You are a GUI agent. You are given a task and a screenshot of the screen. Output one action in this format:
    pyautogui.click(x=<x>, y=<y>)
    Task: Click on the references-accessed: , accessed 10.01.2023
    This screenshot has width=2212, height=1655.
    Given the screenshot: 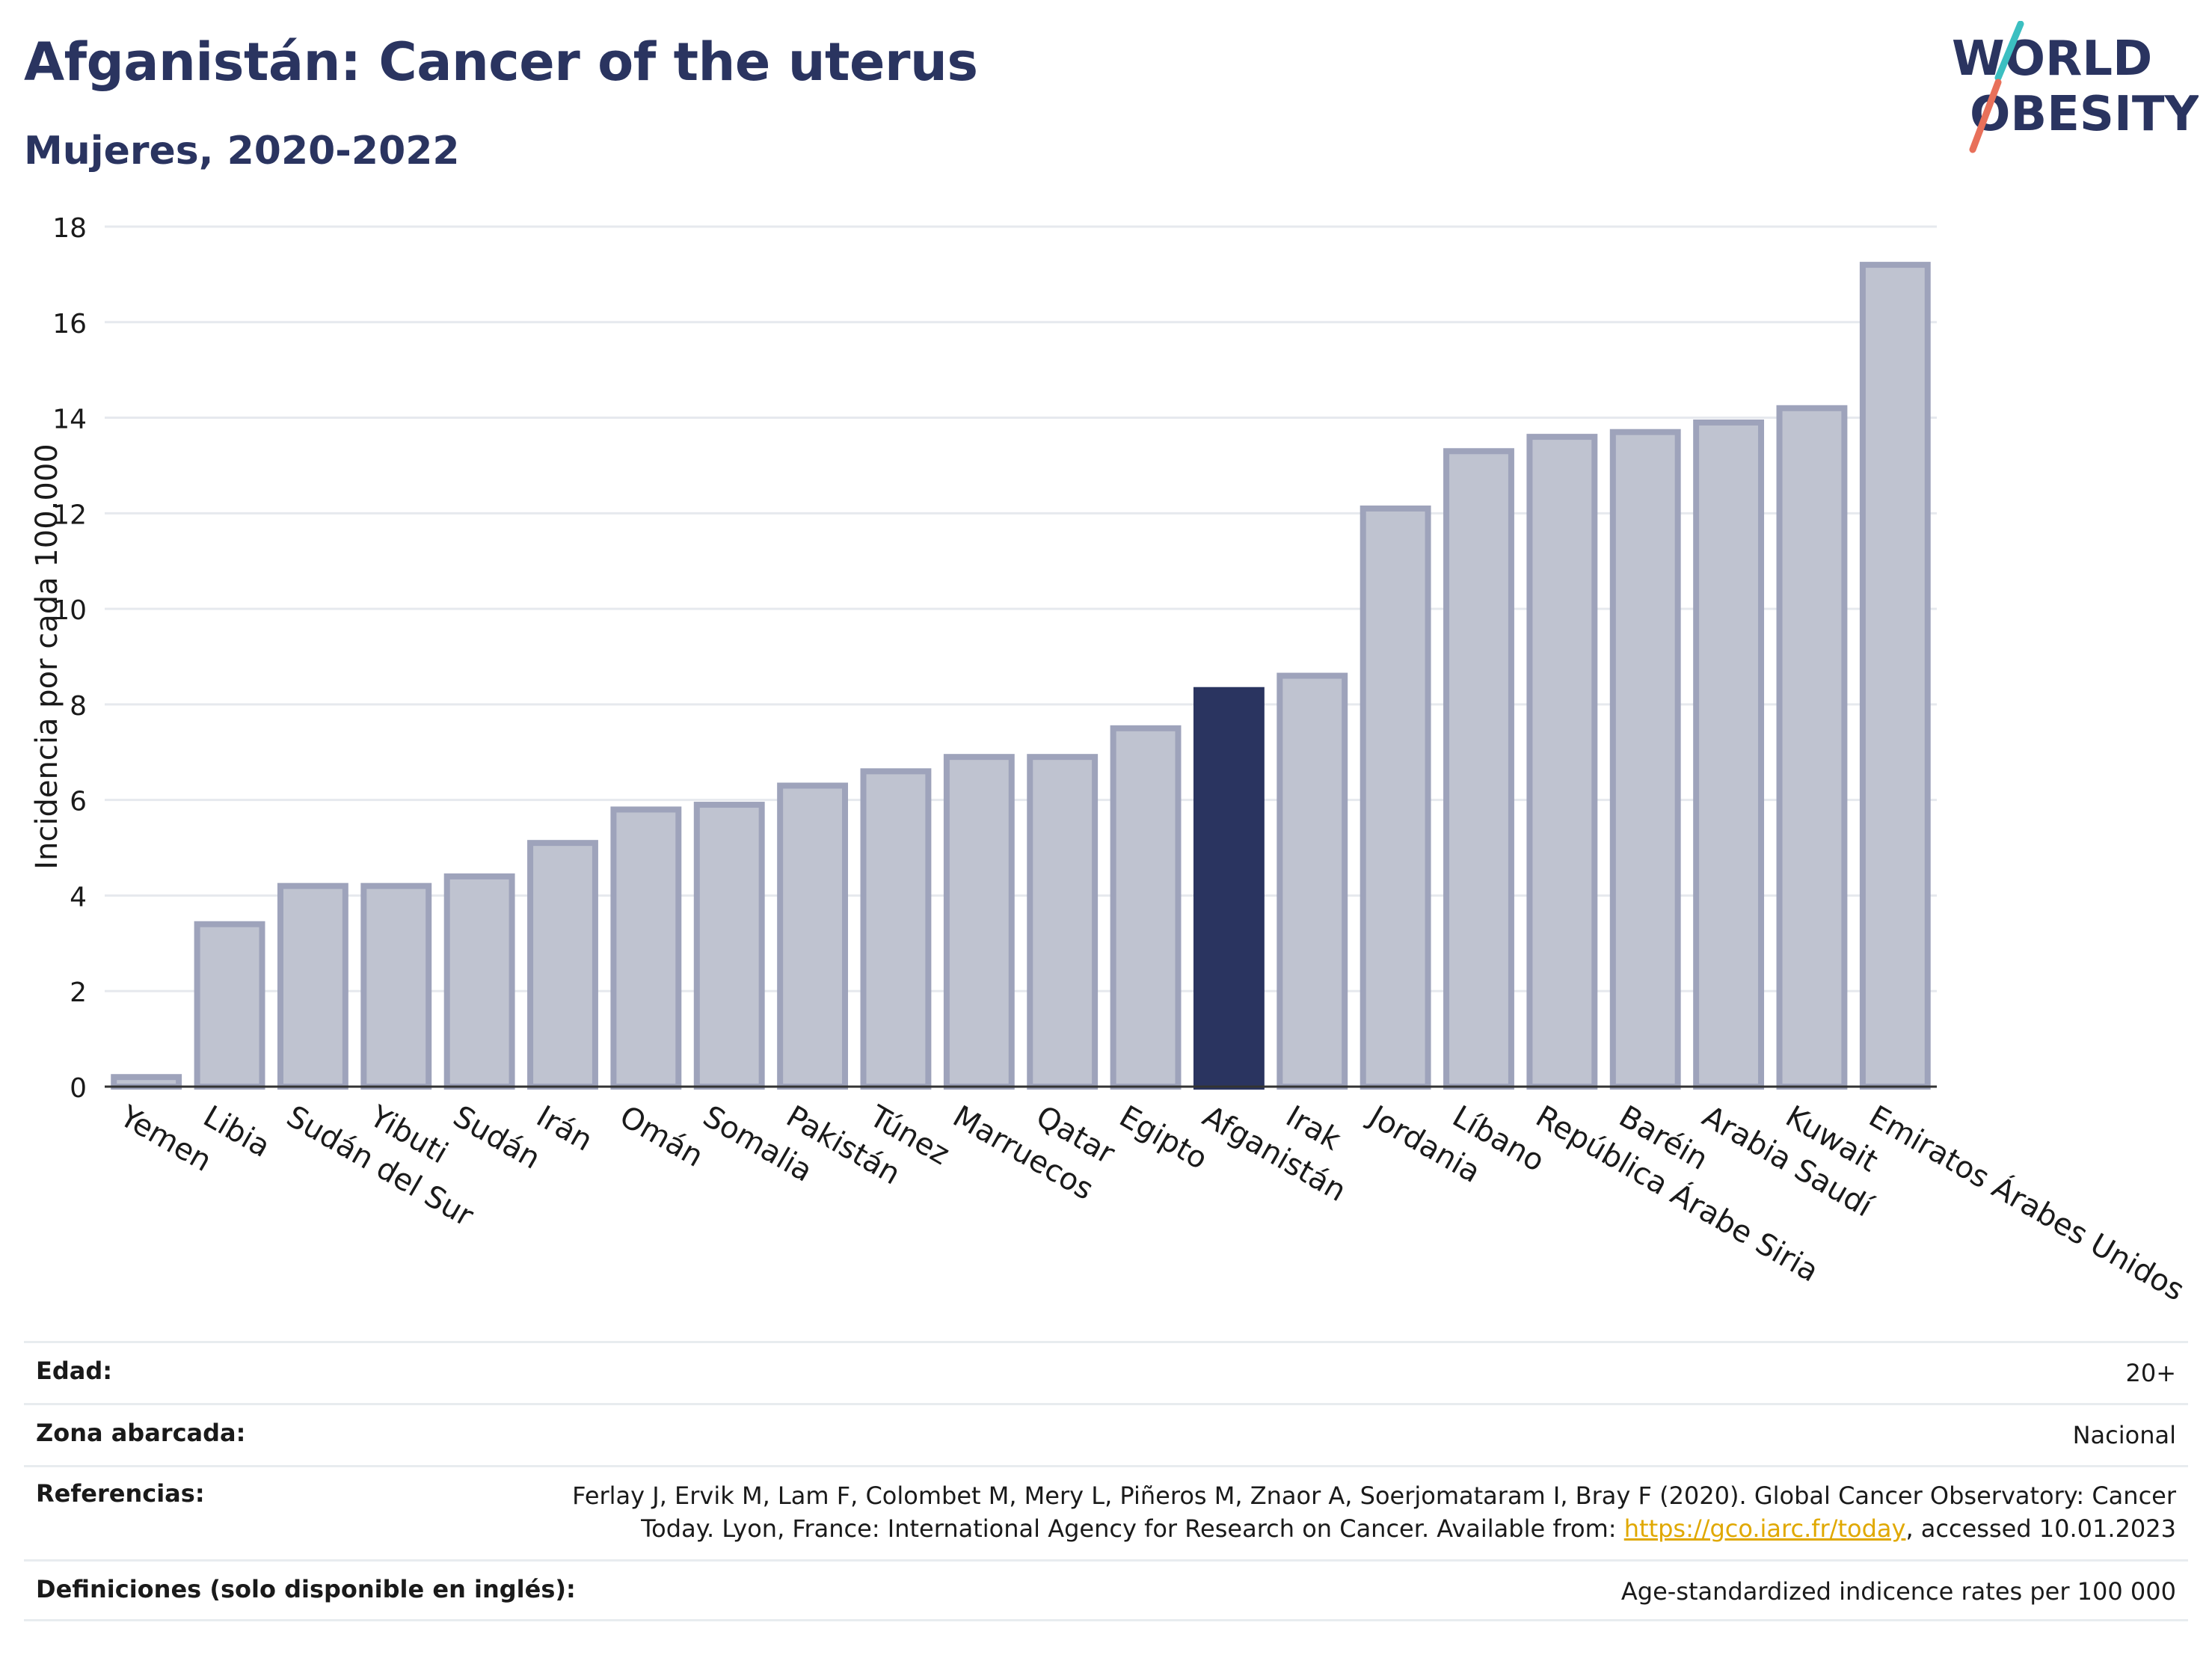 What is the action you would take?
    pyautogui.click(x=2040, y=1528)
    